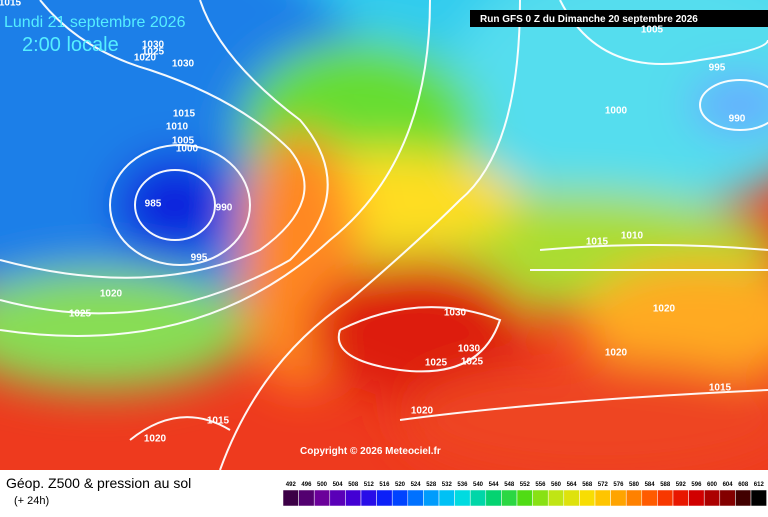  I want to click on scale-label: 588, so click(665, 485).